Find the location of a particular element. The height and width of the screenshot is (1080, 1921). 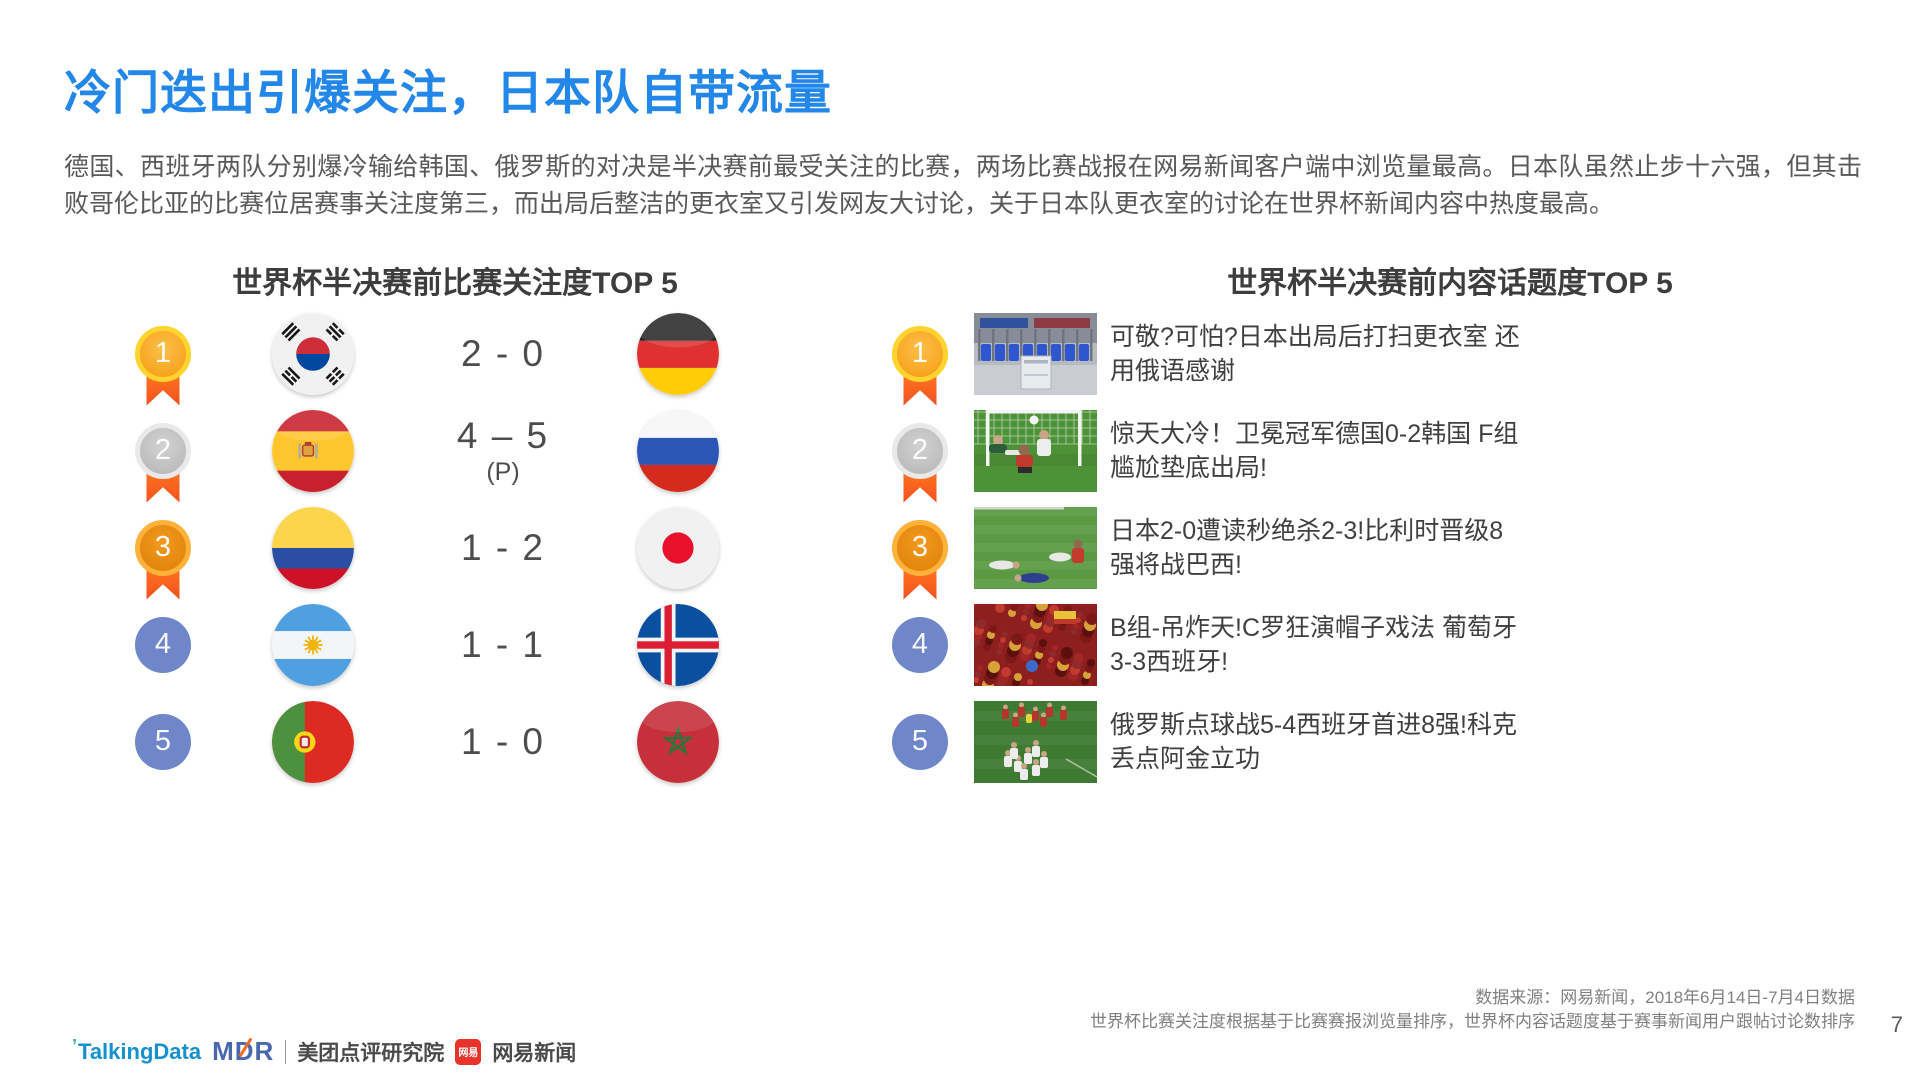

footer-logos: ’TalkingData MDR 美团点评研究院 网易 网易新闻 is located at coordinates (324, 1051).